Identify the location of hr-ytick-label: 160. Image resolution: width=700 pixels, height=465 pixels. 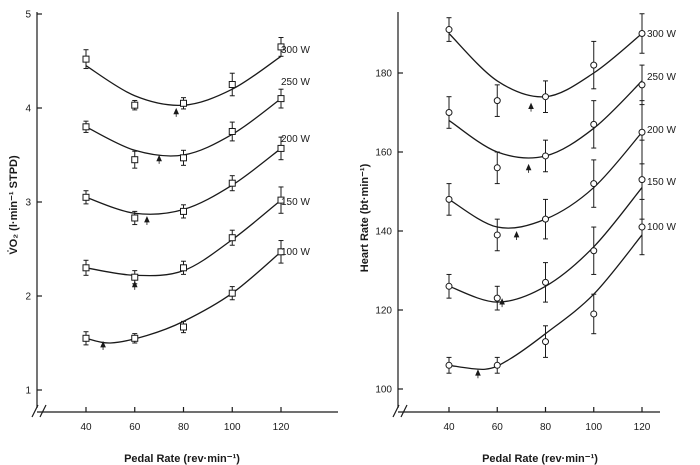
(383, 153).